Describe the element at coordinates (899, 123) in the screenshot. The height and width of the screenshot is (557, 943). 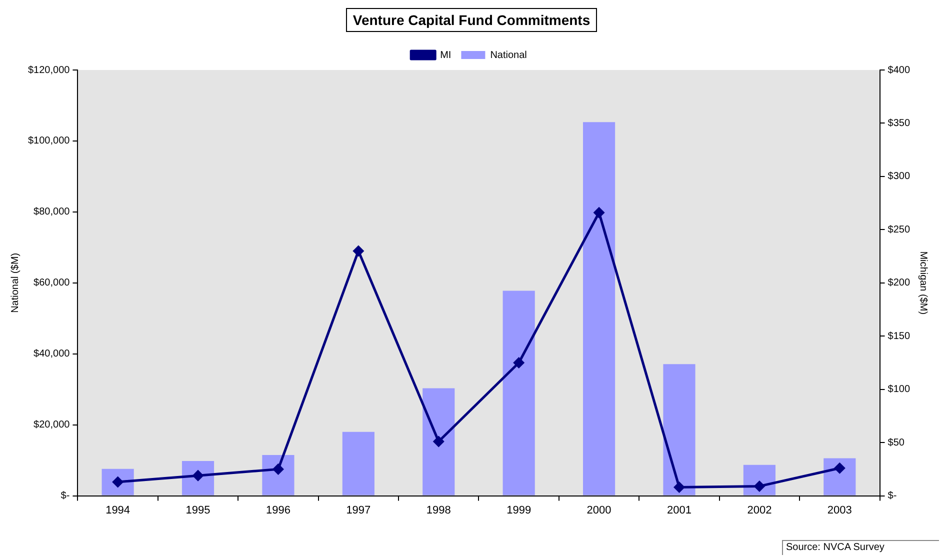
I see `y2-tick-label: $350` at that location.